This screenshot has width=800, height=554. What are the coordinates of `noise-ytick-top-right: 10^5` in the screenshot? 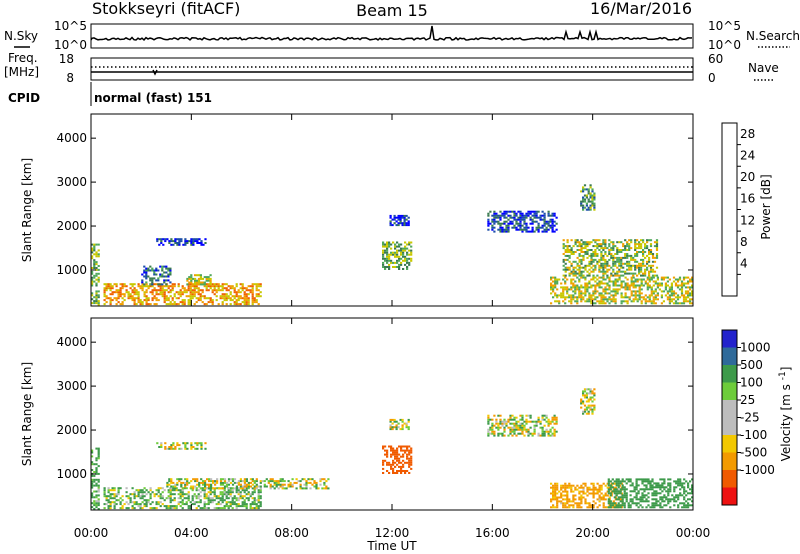 It's located at (724, 26).